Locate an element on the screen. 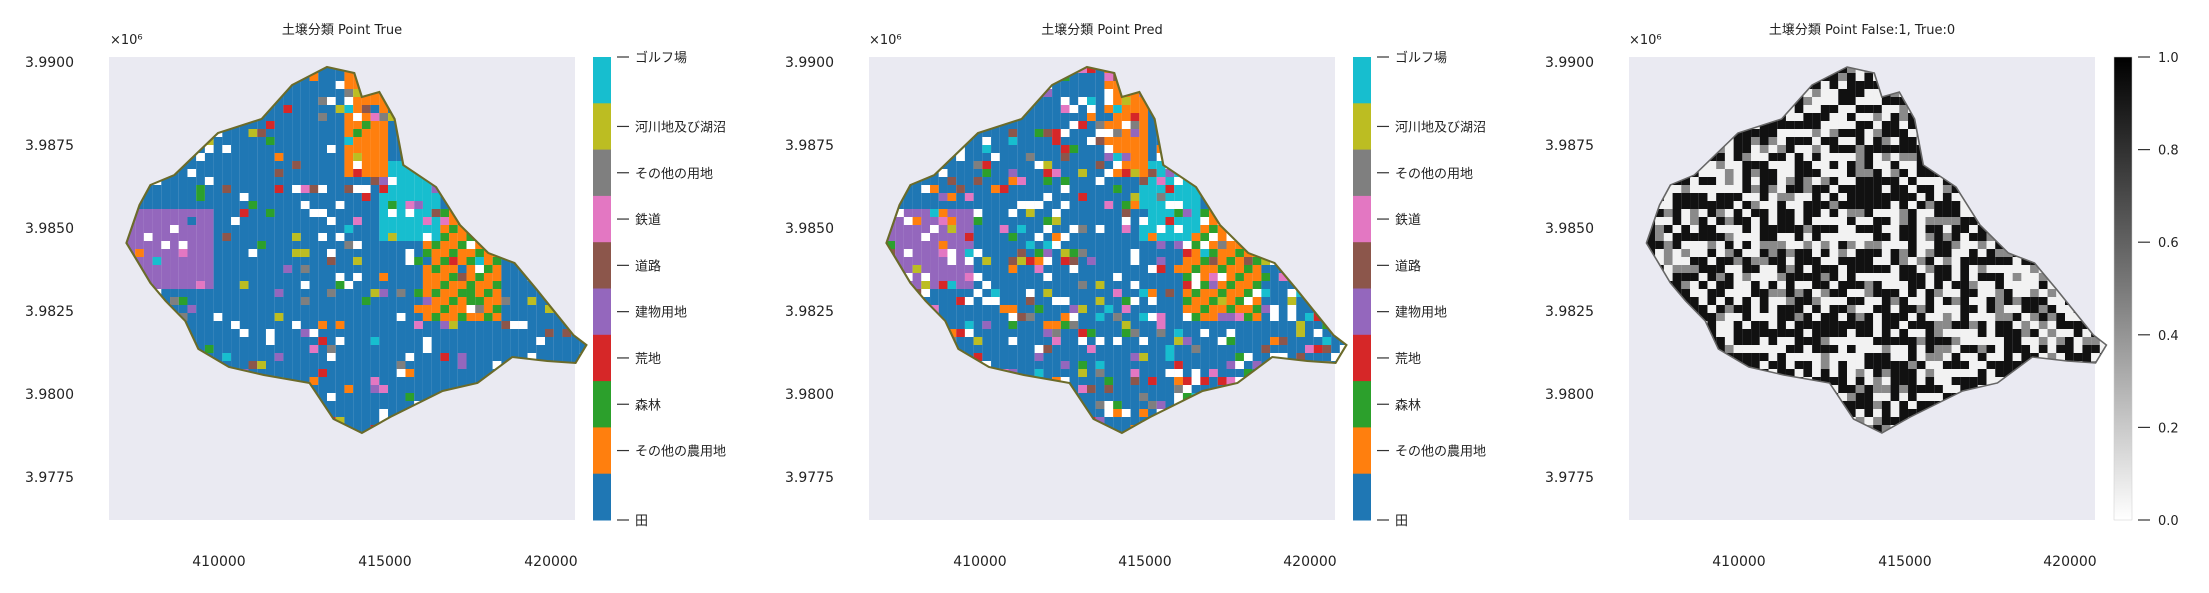  y-tick: 3.9775 is located at coordinates (49, 478).